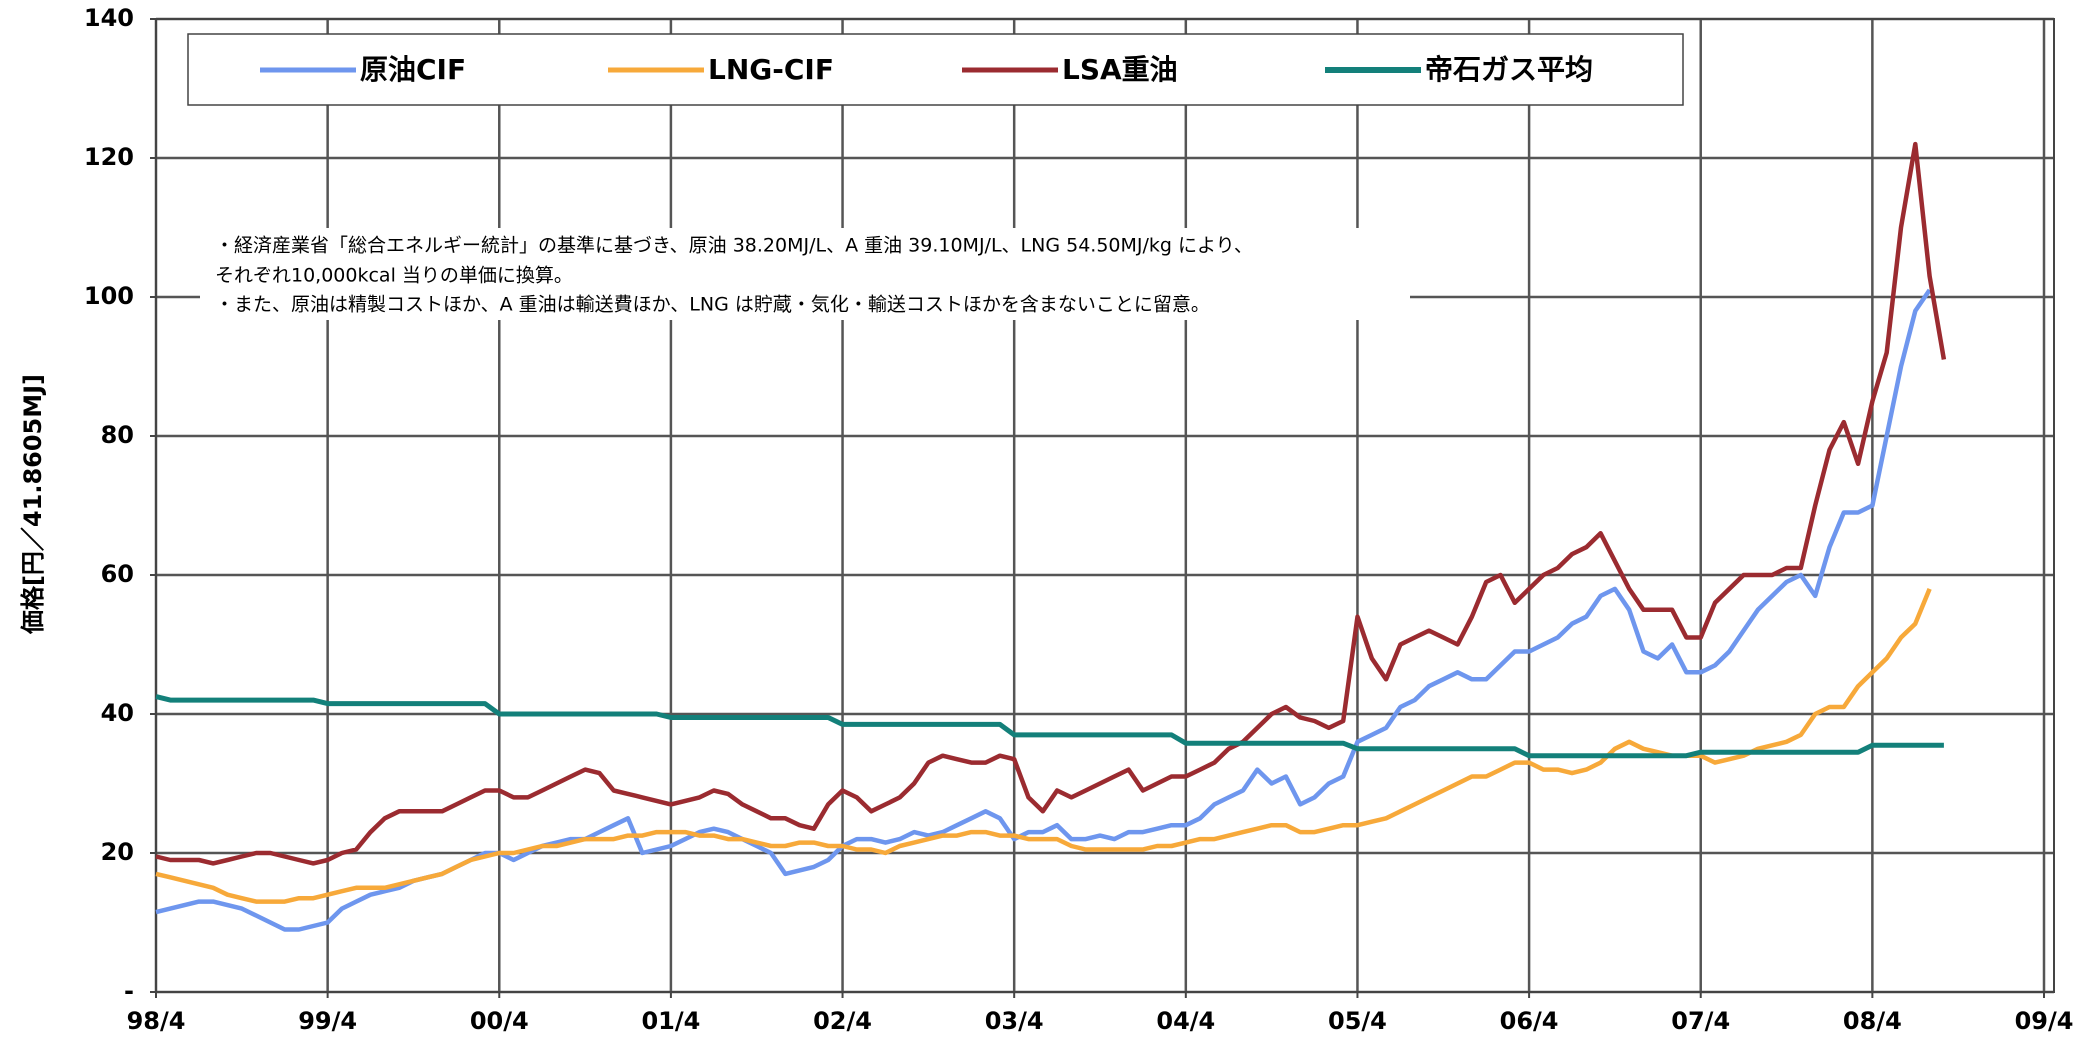 This screenshot has width=2083, height=1039. Describe the element at coordinates (926, 69) in the screenshot. I see `legend-entries: 原油CIF LNG-CIF LSA重油 帝石ガス平均` at that location.